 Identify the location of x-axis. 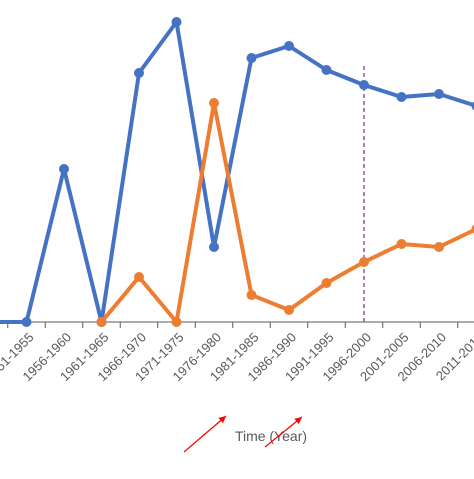
(237, 325).